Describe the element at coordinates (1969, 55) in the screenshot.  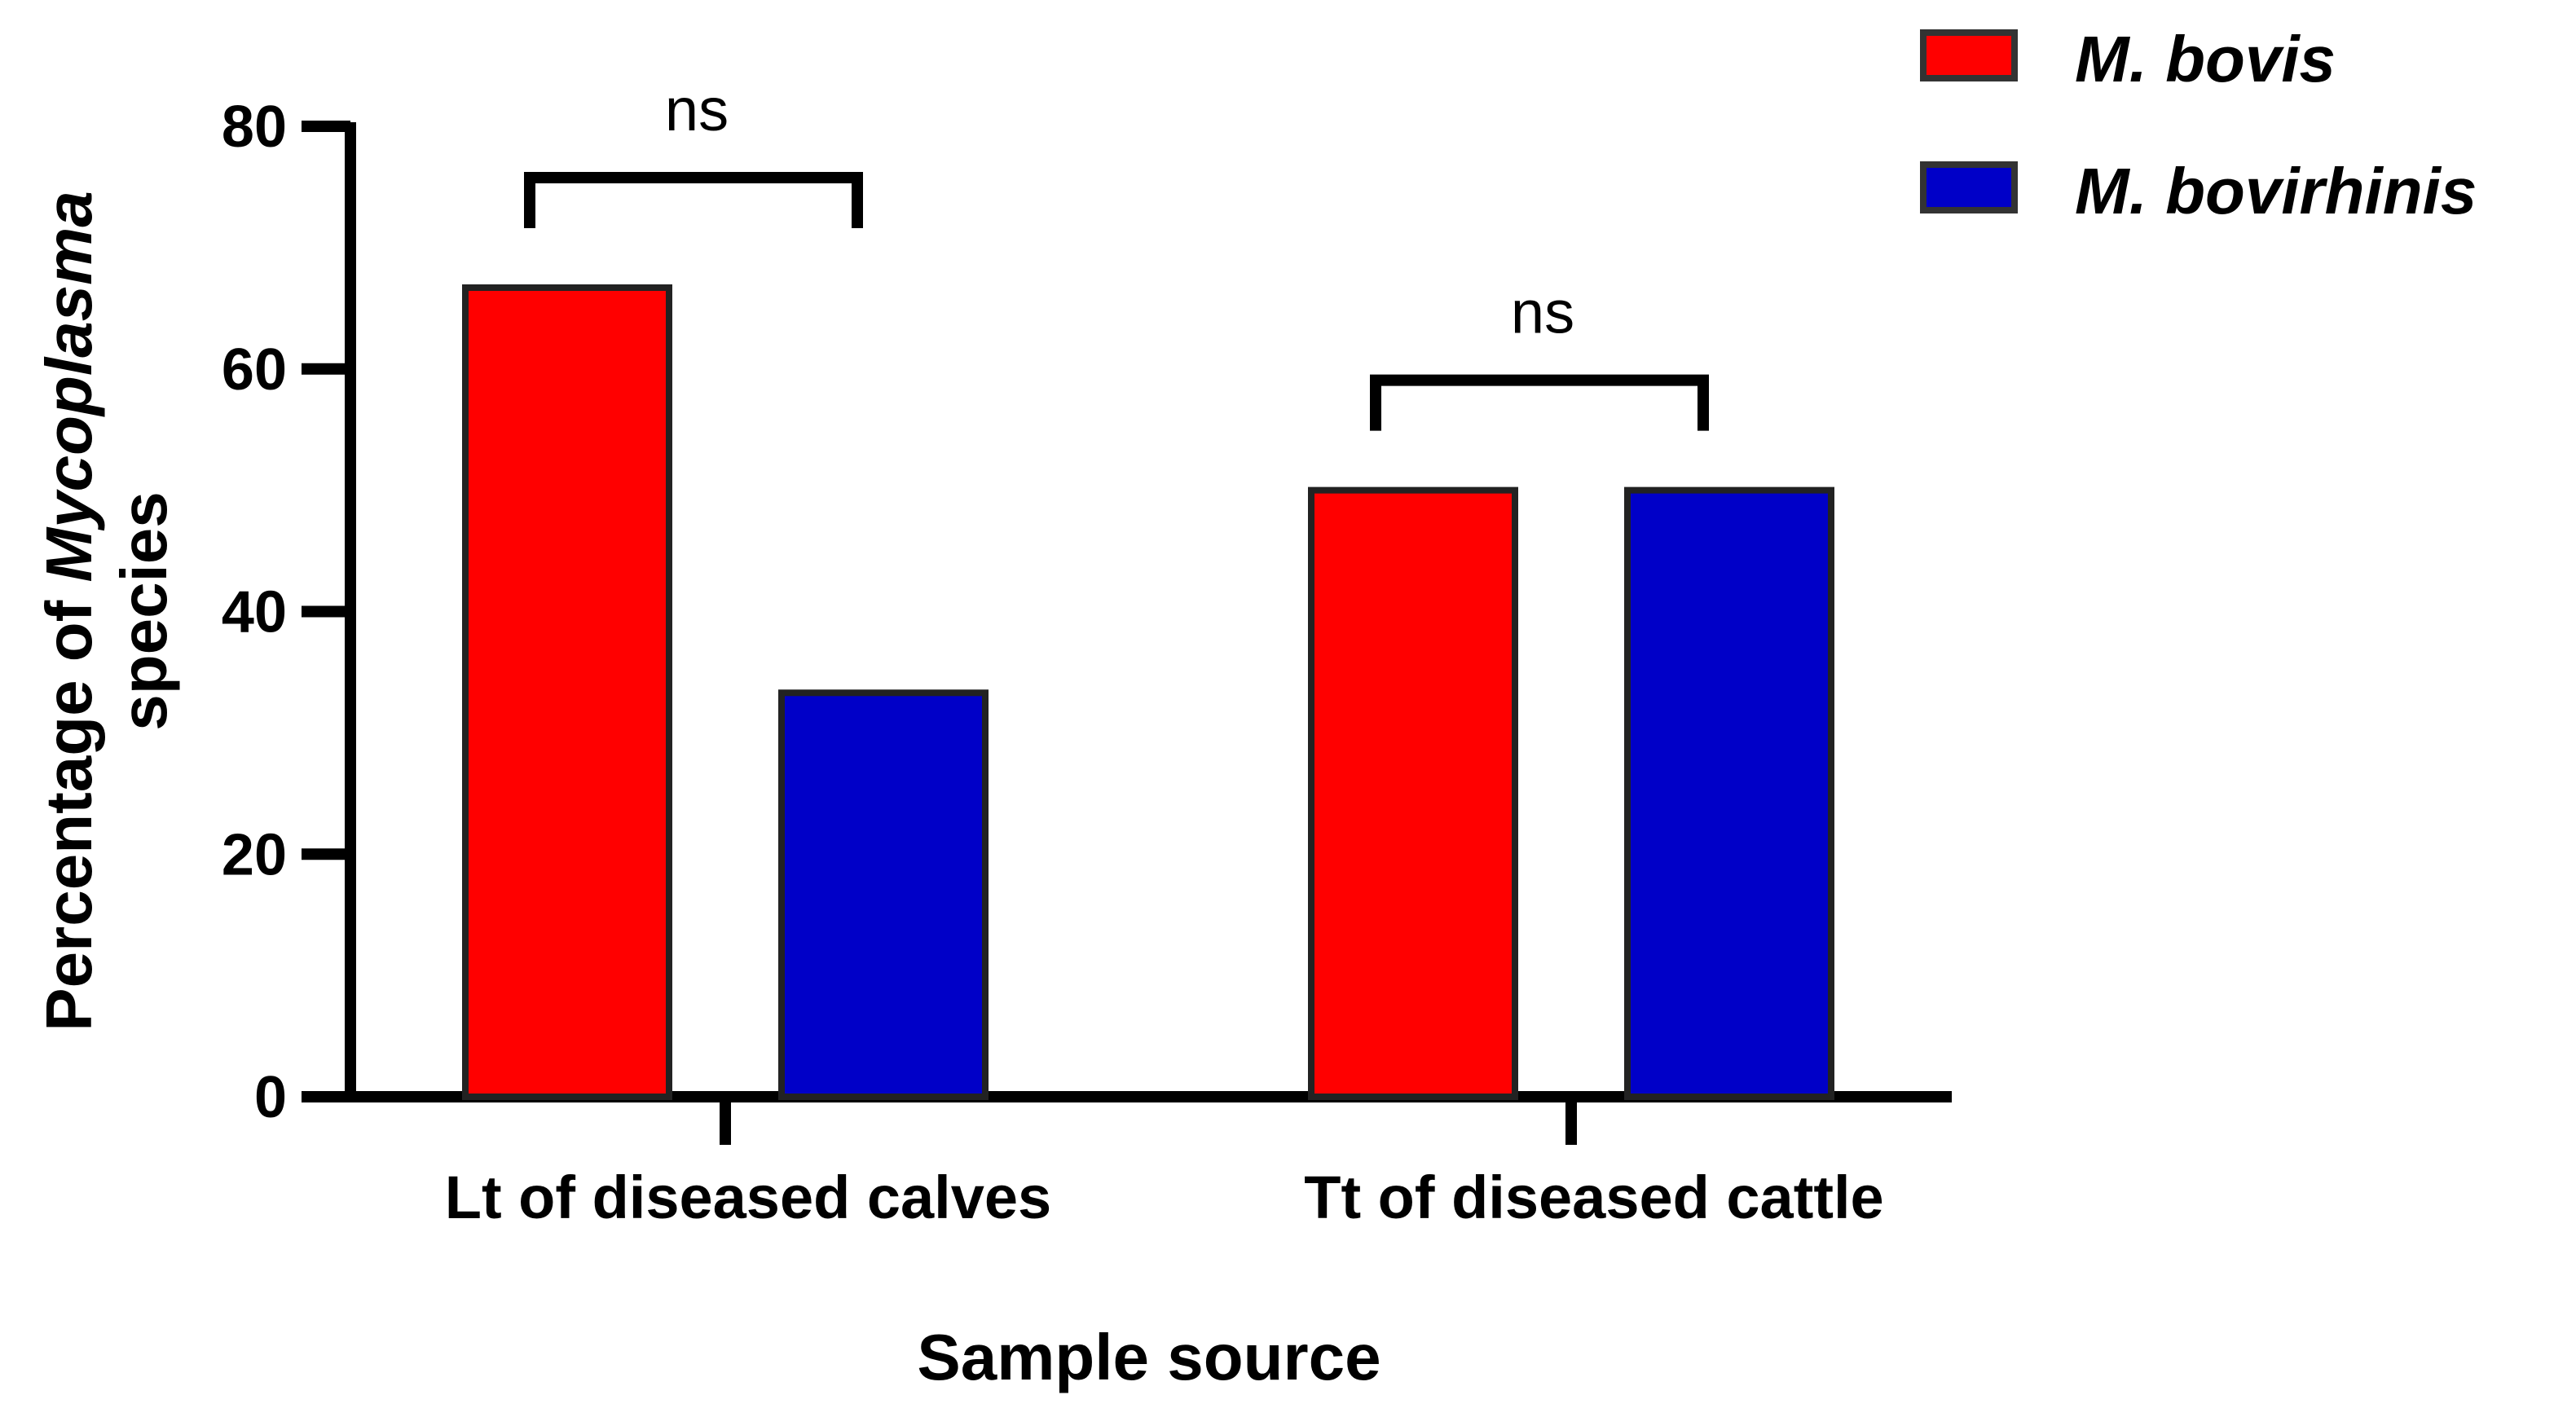
I see `legend-swatch-m-bovis` at that location.